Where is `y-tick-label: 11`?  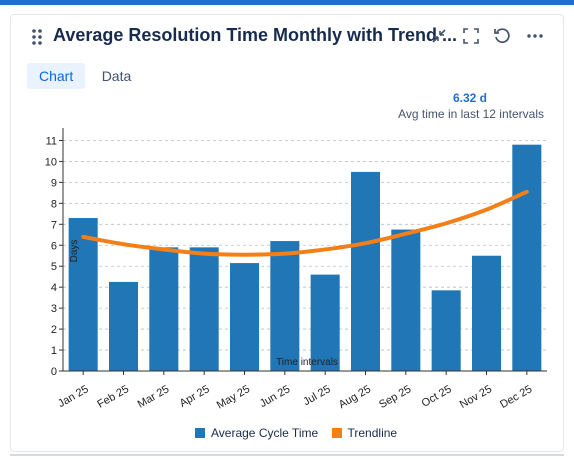 y-tick-label: 11 is located at coordinates (51, 141).